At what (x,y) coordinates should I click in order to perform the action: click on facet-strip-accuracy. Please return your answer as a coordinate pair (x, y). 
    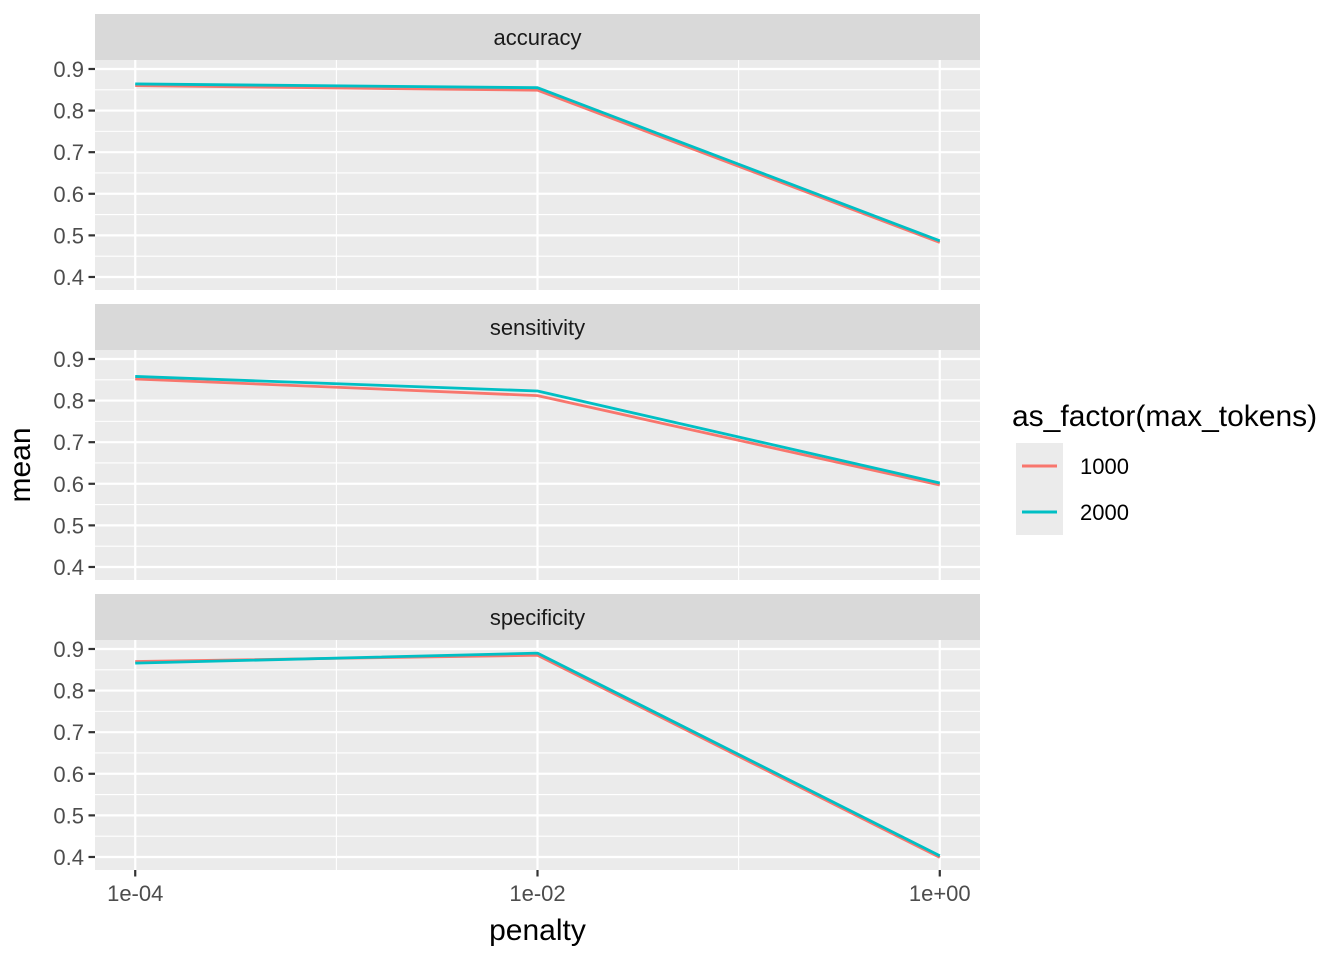
    Looking at the image, I should click on (537, 37).